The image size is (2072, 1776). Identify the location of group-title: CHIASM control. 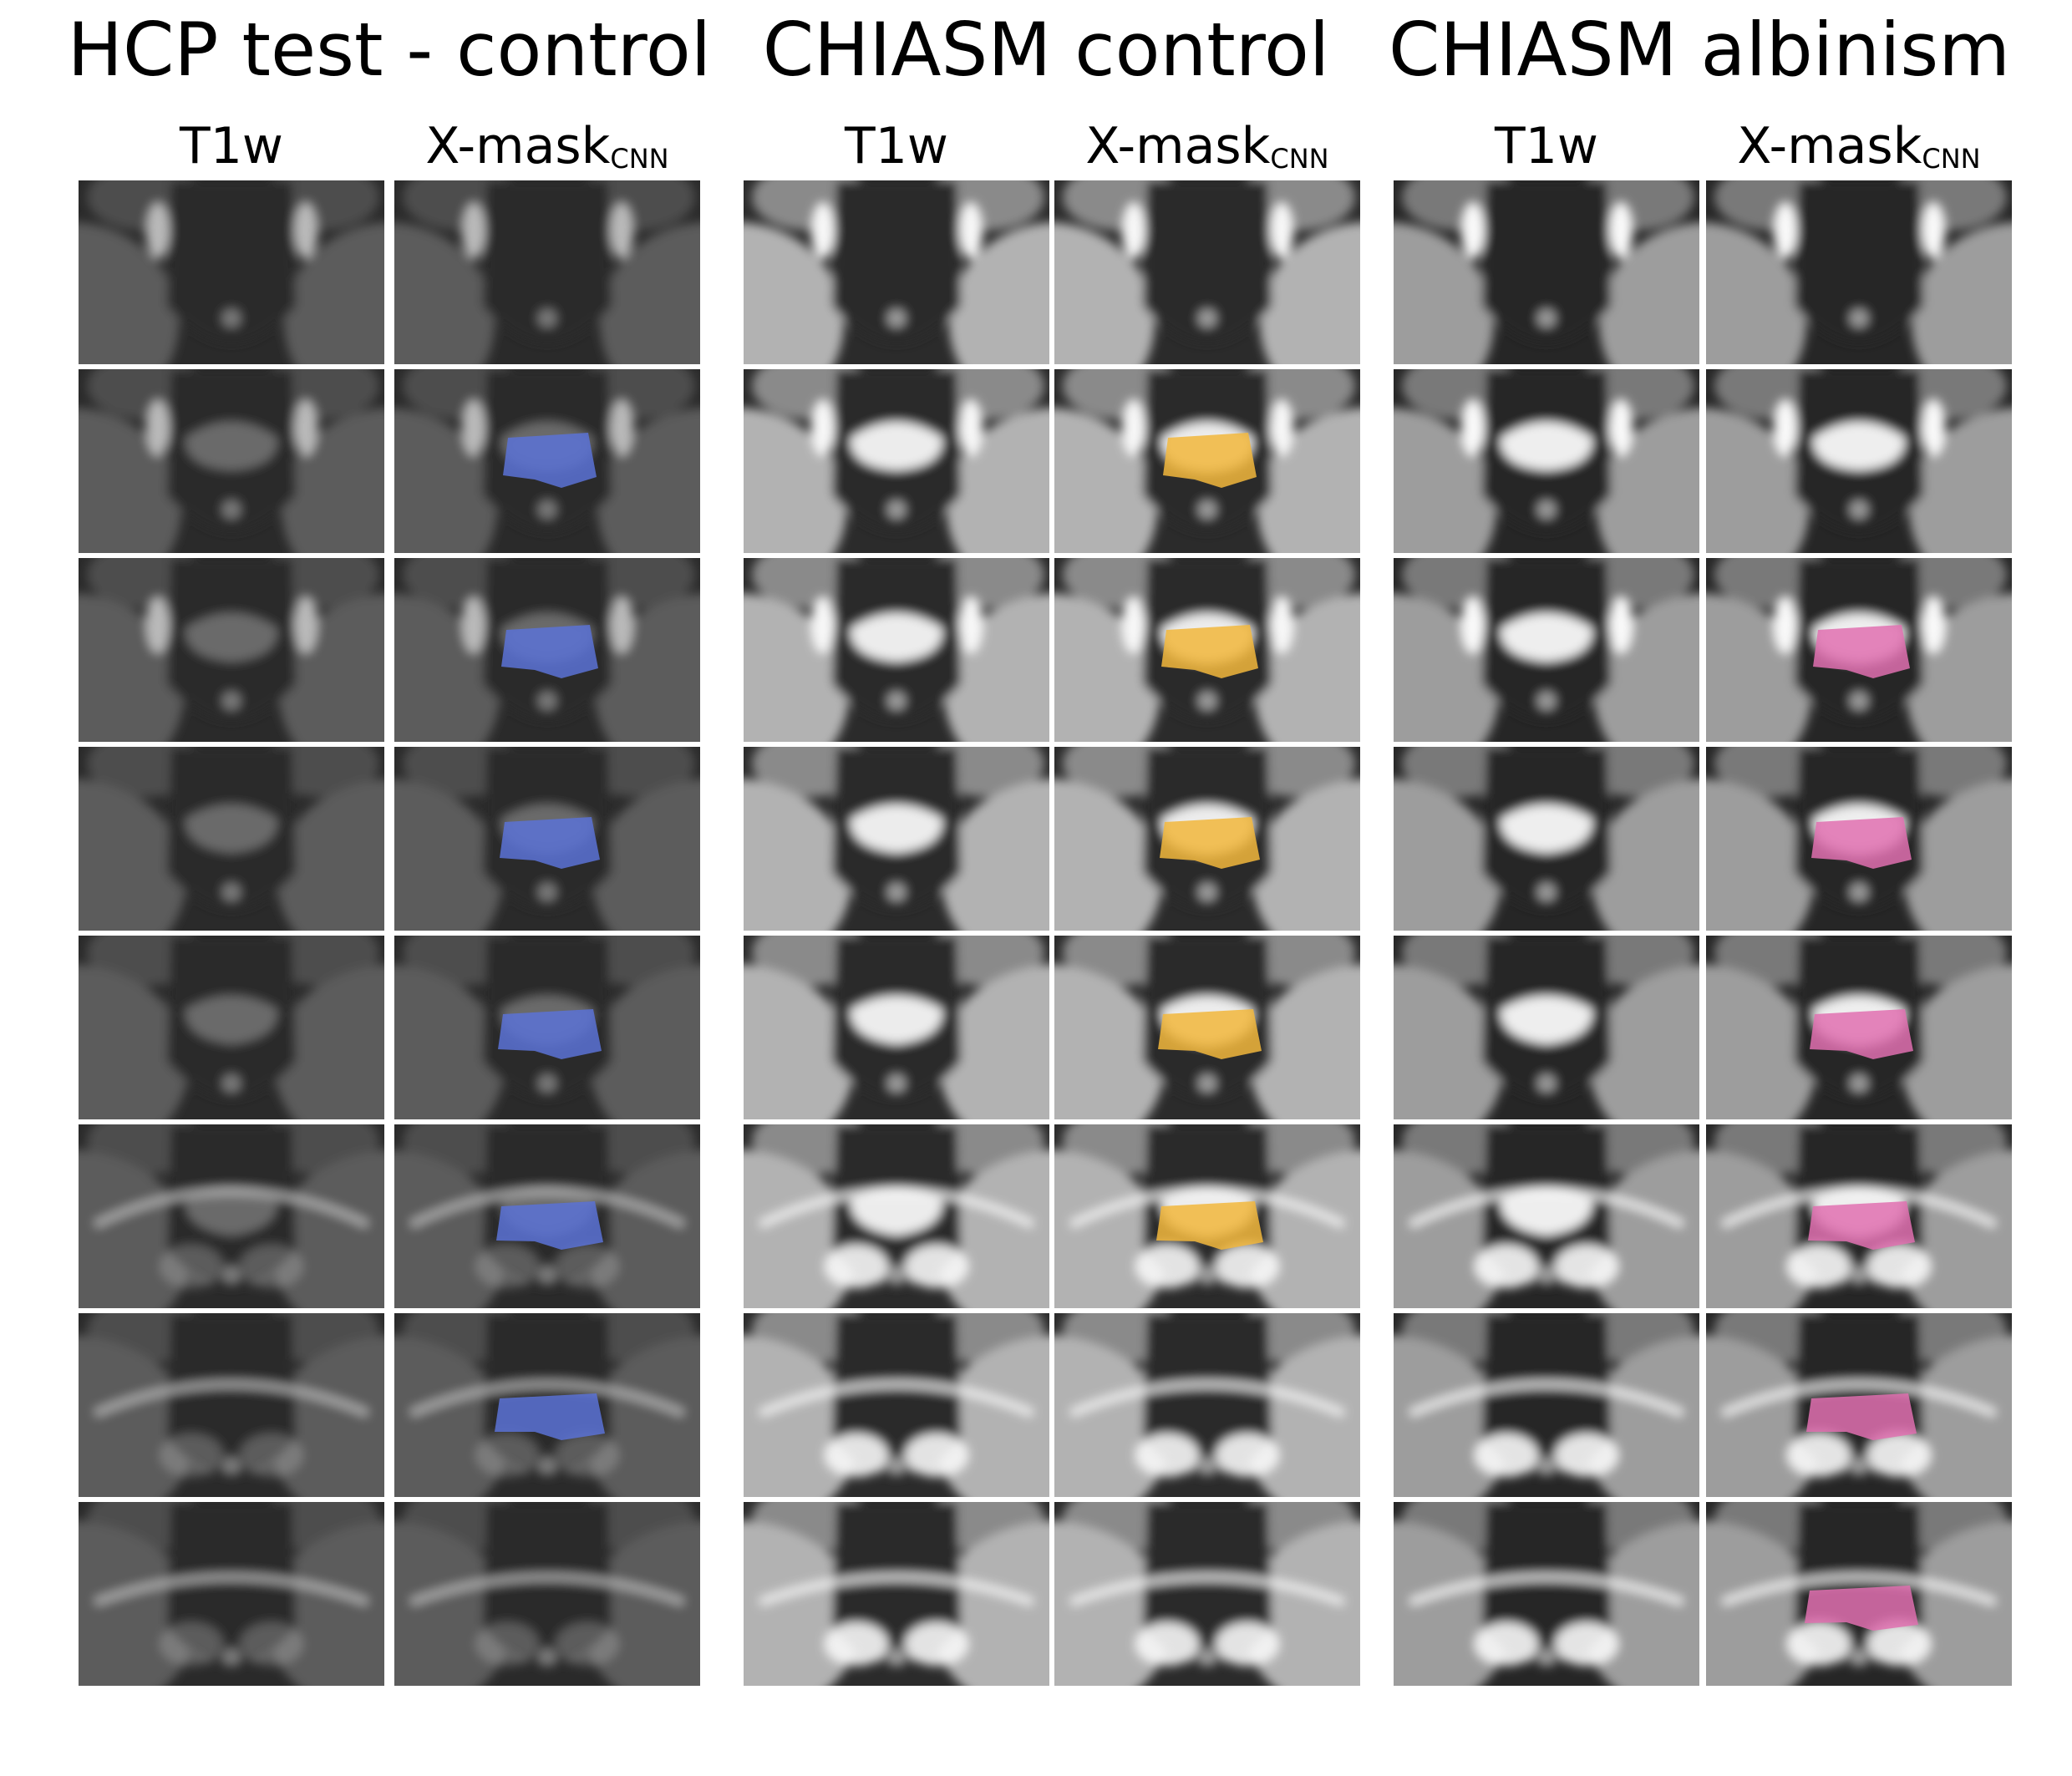
(1046, 50).